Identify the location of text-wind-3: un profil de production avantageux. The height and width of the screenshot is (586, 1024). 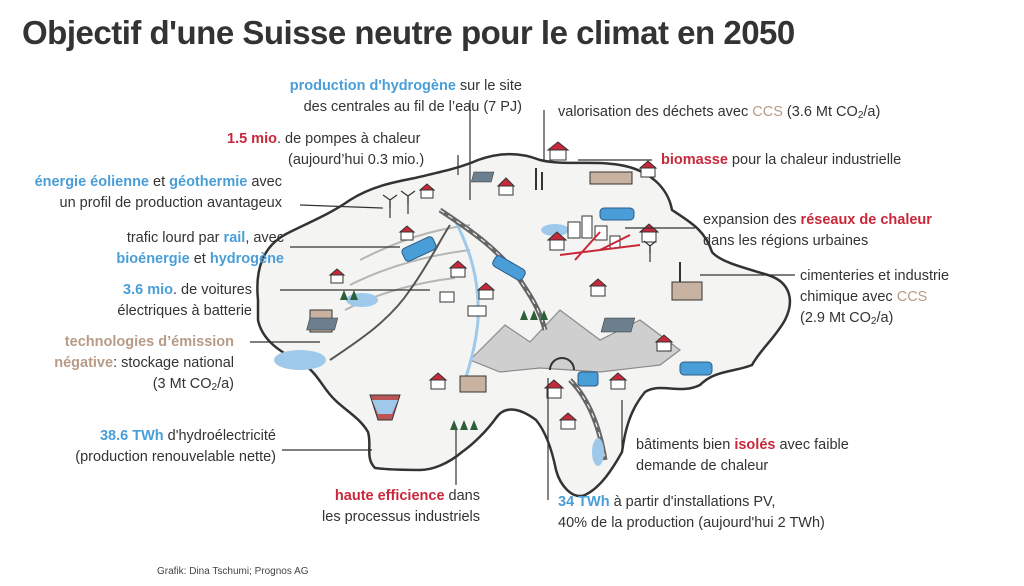
(171, 203).